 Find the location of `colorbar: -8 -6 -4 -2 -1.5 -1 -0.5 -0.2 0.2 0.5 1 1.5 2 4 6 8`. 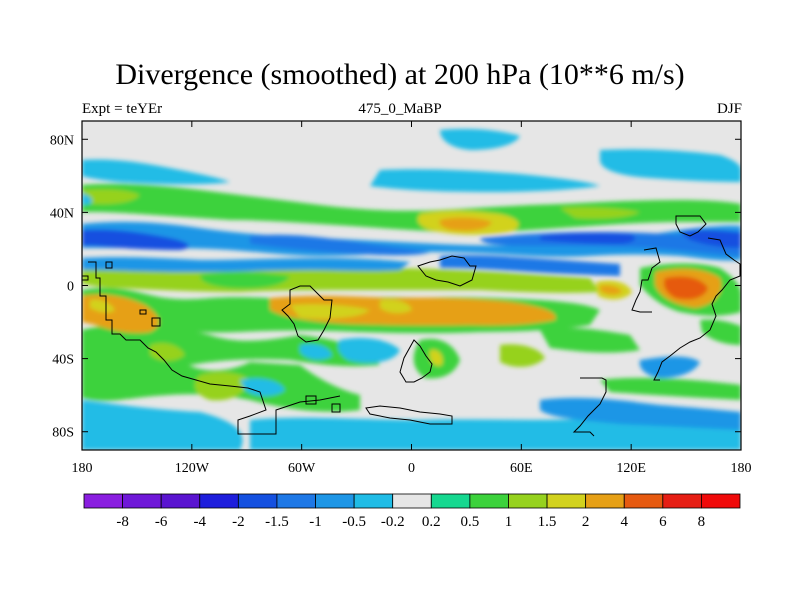

colorbar: -8 -6 -4 -2 -1.5 -1 -0.5 -0.2 0.2 0.5 1 1.5 2 4 6 8 is located at coordinates (412, 511).